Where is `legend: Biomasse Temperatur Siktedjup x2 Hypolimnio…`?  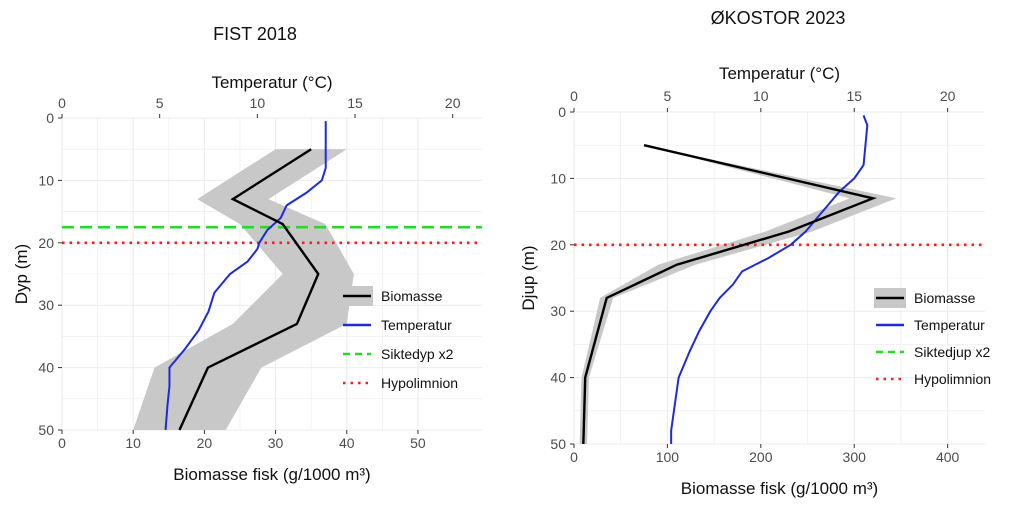 legend: Biomasse Temperatur Siktedjup x2 Hypolimnio… is located at coordinates (932, 337).